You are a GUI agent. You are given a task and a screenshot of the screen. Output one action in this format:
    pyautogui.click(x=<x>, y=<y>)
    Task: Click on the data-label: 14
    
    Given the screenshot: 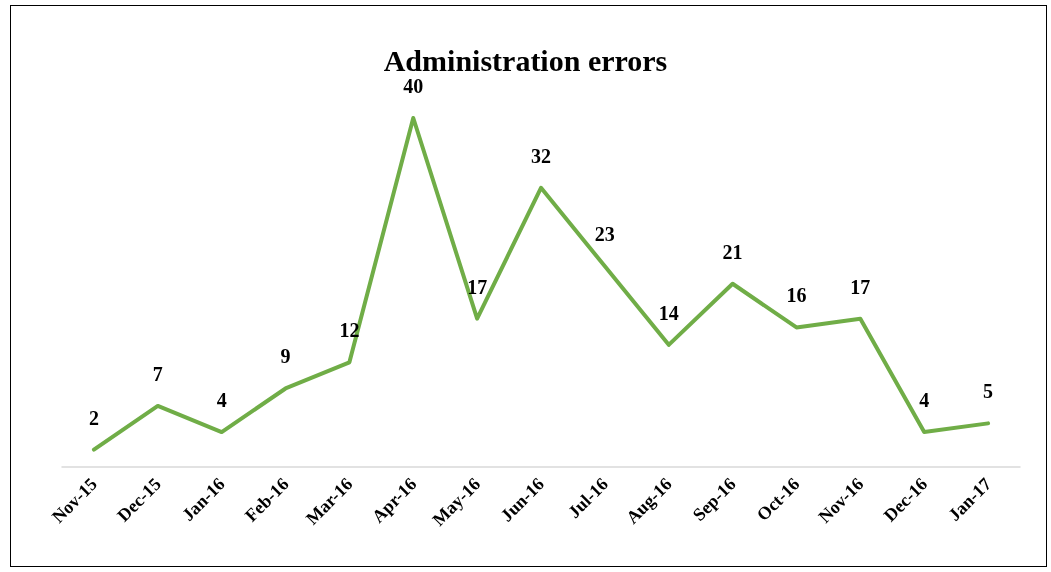 What is the action you would take?
    pyautogui.click(x=668, y=312)
    